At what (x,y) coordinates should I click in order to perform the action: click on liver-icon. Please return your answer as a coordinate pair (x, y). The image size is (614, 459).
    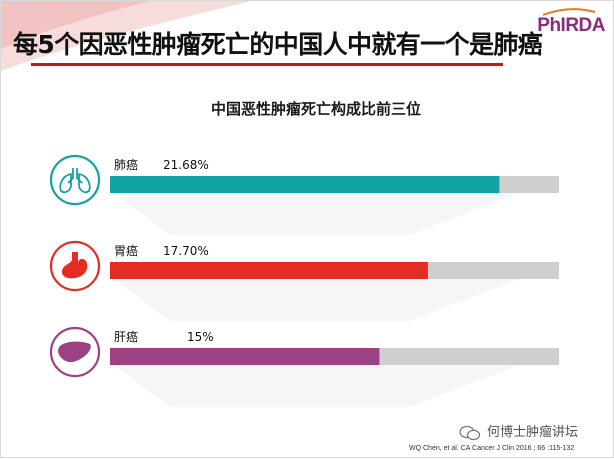
    Looking at the image, I should click on (74, 352).